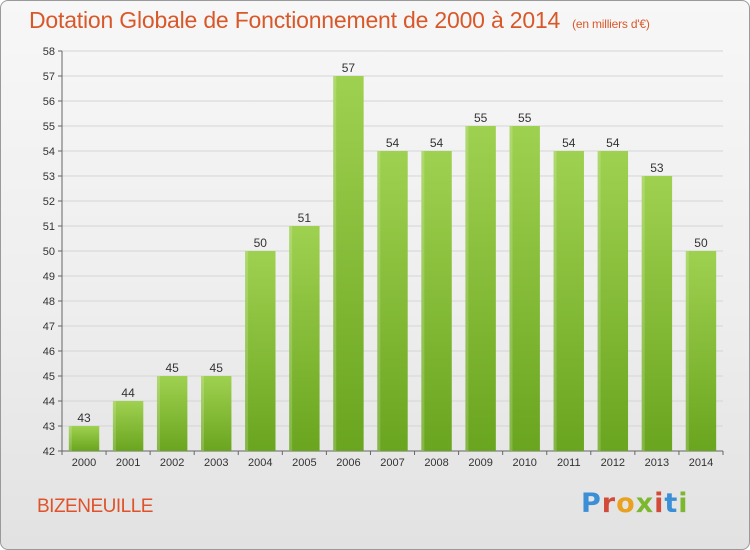 This screenshot has height=550, width=750. I want to click on x-tick-label: 2013, so click(657, 463).